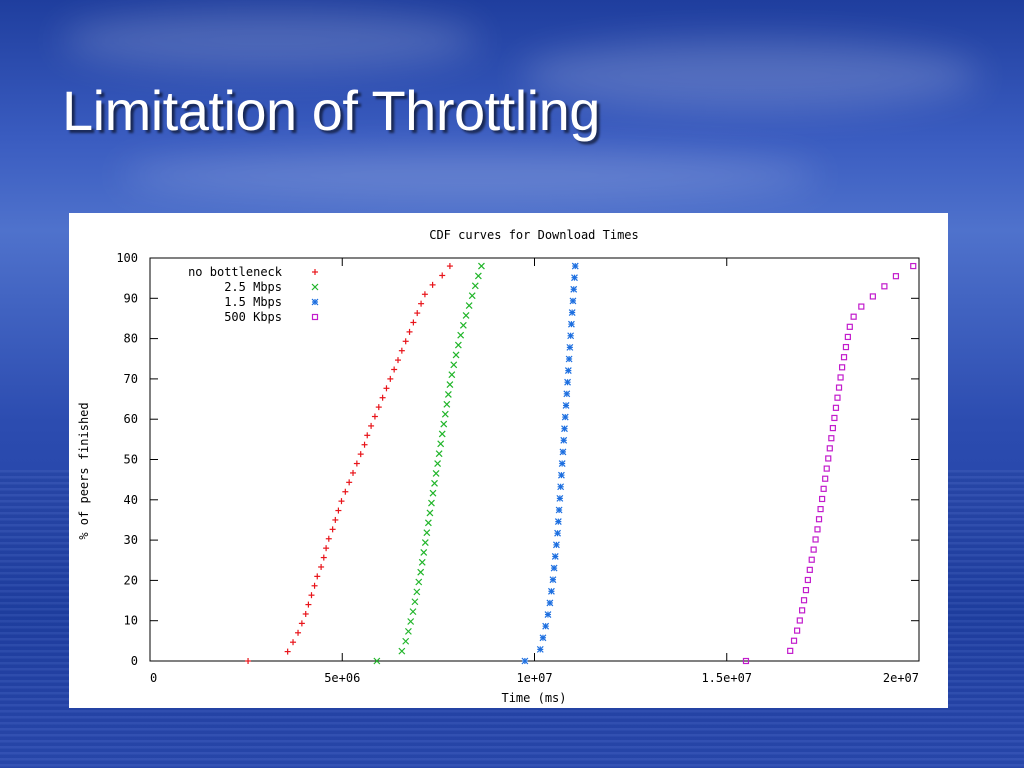  What do you see at coordinates (534, 678) in the screenshot?
I see `x-tick-label: 1e+07` at bounding box center [534, 678].